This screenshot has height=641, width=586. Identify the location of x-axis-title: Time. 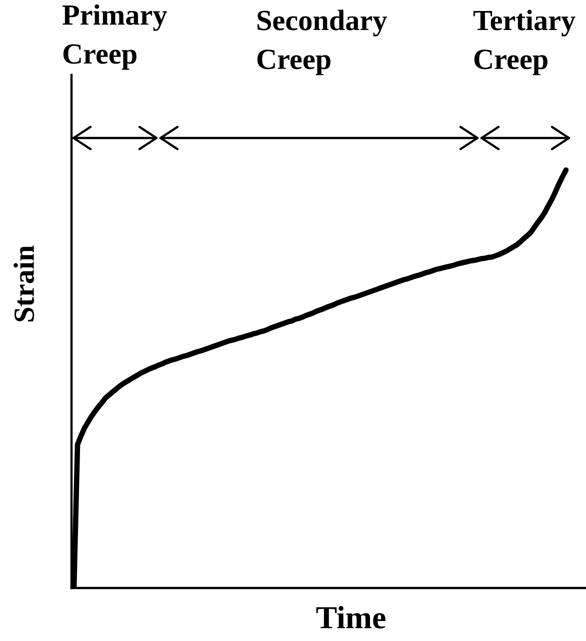
(351, 617).